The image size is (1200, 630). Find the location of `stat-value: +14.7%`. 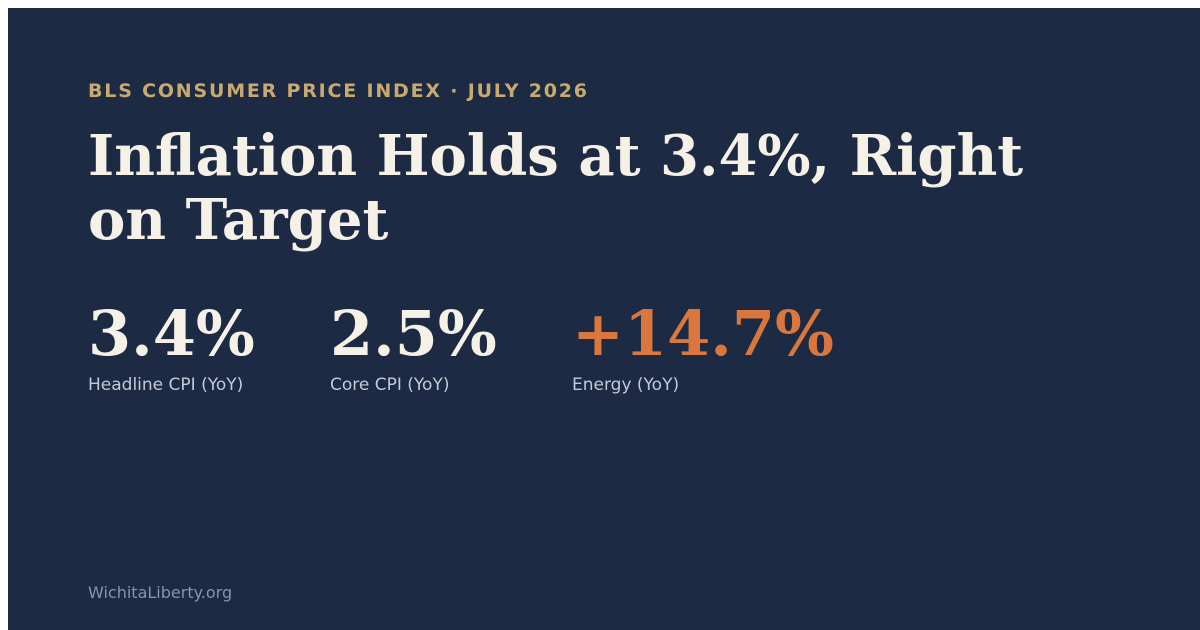

stat-value: +14.7% is located at coordinates (703, 333).